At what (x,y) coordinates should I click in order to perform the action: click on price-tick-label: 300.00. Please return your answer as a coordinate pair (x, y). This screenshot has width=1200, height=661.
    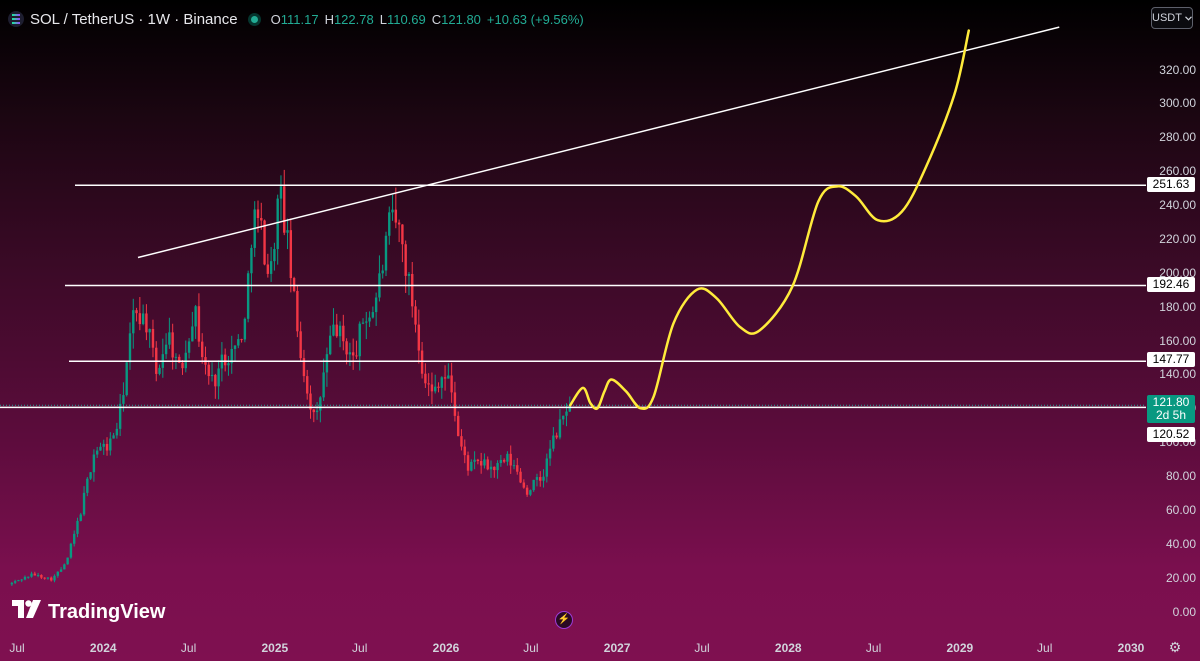
    Looking at the image, I should click on (1177, 103).